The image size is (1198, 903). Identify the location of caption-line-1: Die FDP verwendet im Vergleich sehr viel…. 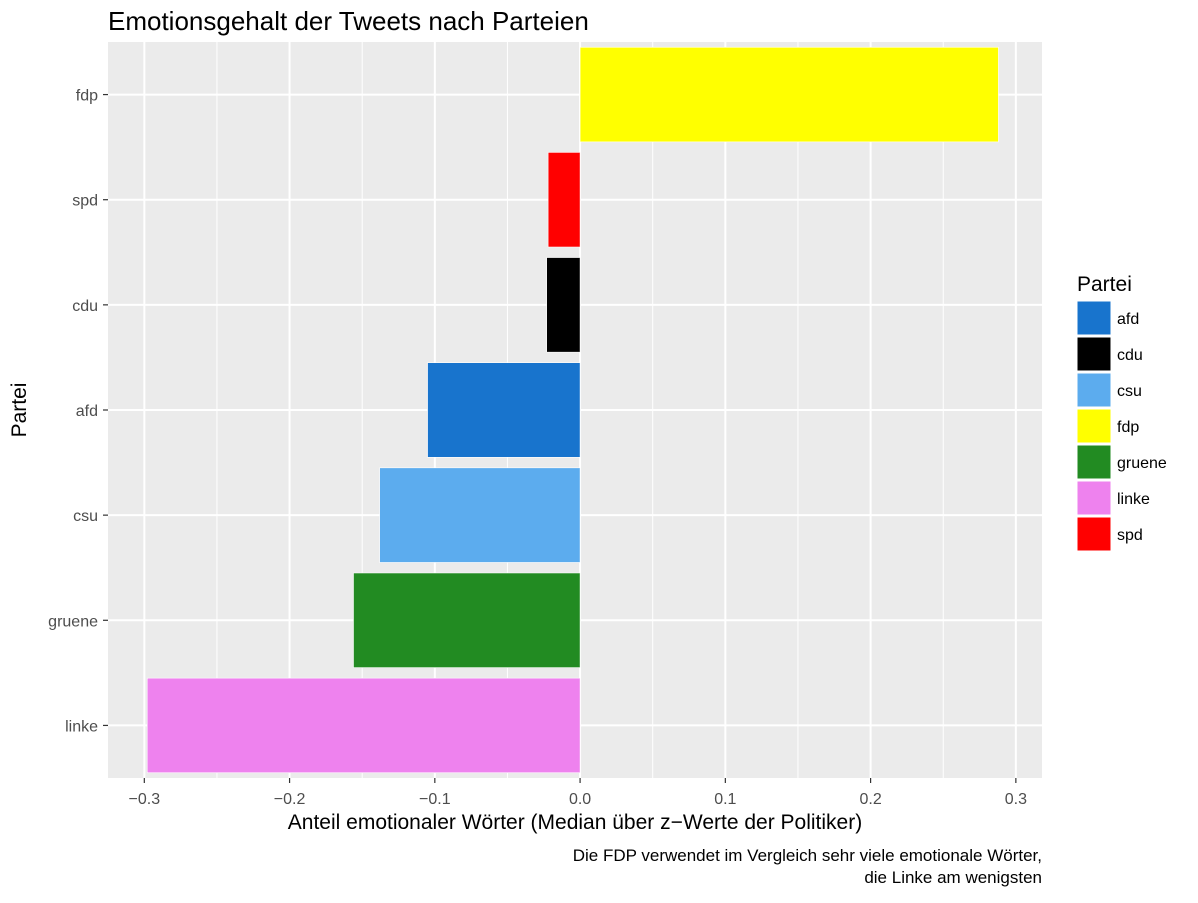
(807, 855).